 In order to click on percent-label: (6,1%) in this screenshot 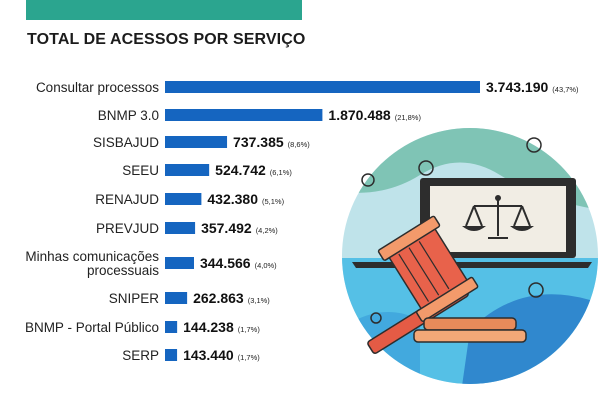, I will do `click(281, 172)`.